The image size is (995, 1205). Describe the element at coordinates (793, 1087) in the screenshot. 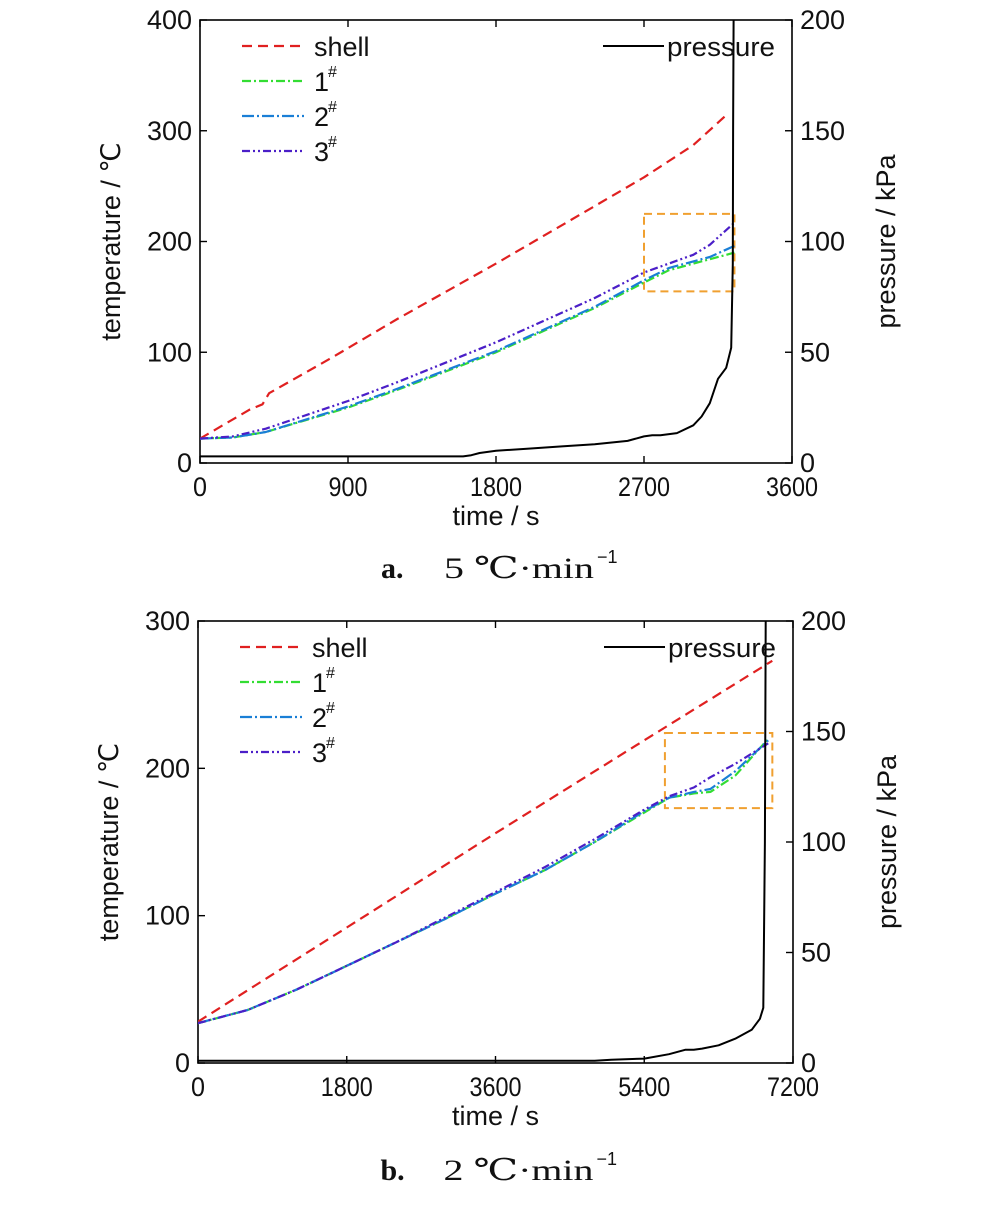

I see `x-tick-label: 7200` at that location.